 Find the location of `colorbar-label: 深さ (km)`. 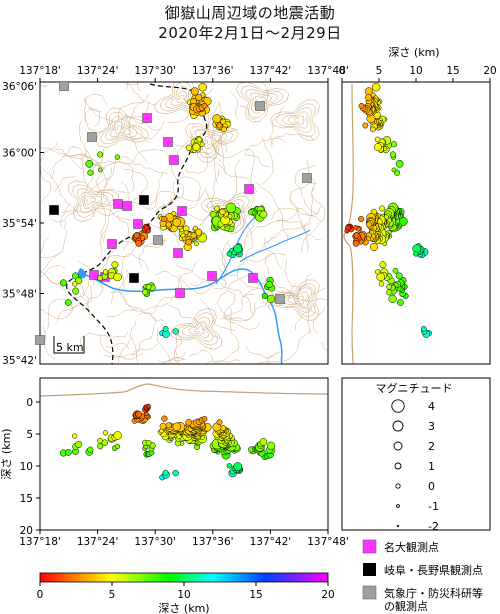

colorbar-label: 深さ (km) is located at coordinates (183, 608).